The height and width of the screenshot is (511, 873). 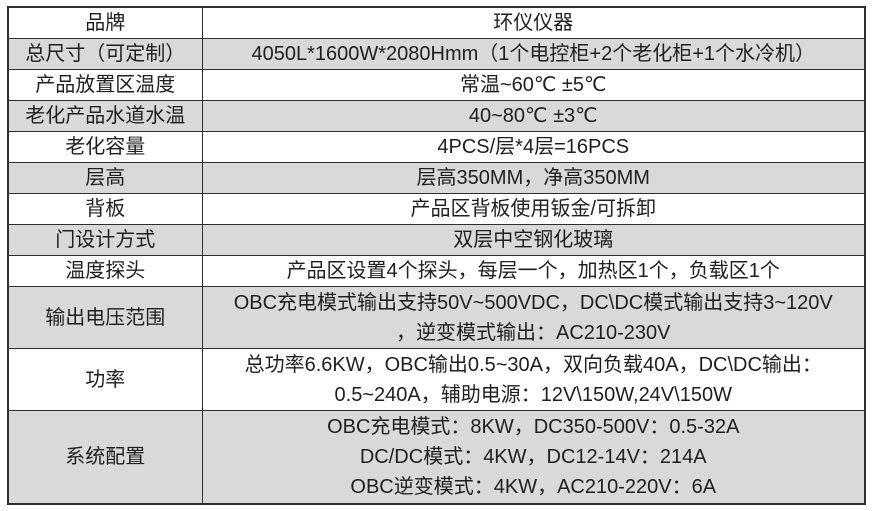 What do you see at coordinates (105, 22) in the screenshot?
I see `spec-label: 品牌` at bounding box center [105, 22].